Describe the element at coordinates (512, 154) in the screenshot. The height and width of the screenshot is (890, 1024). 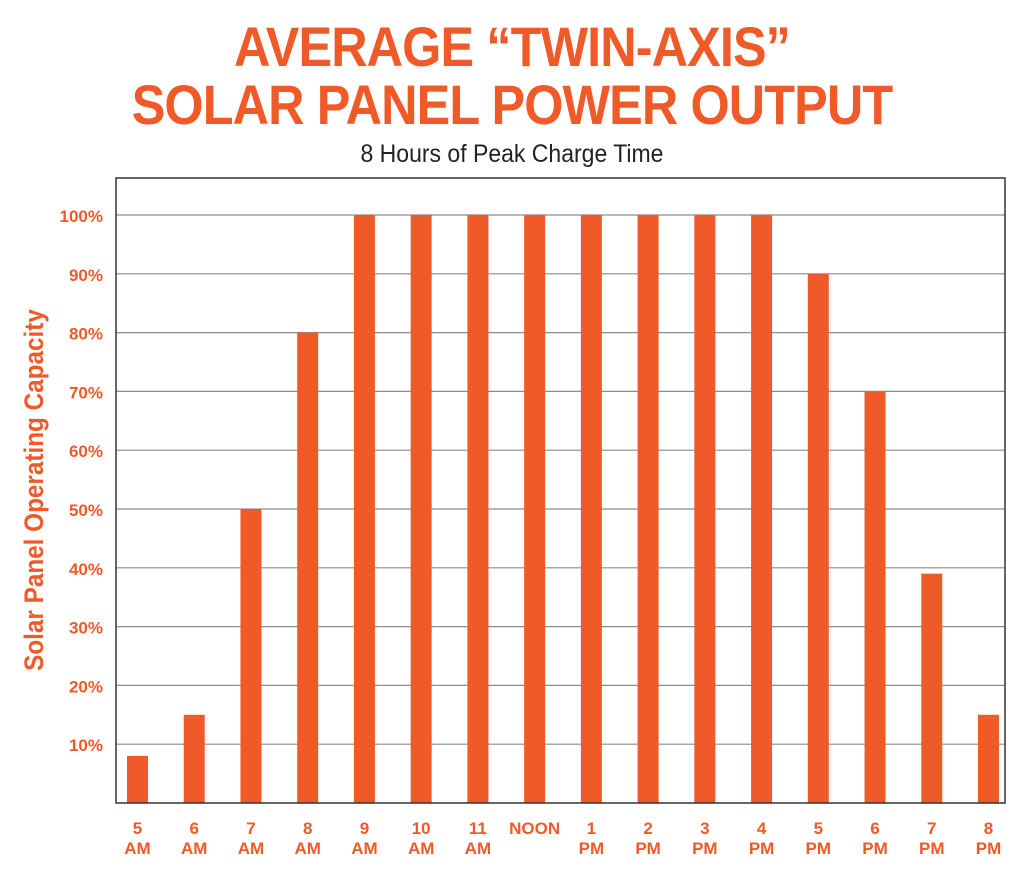
I see `chart-subtitle: 8 Hours of Peak Charge Time` at that location.